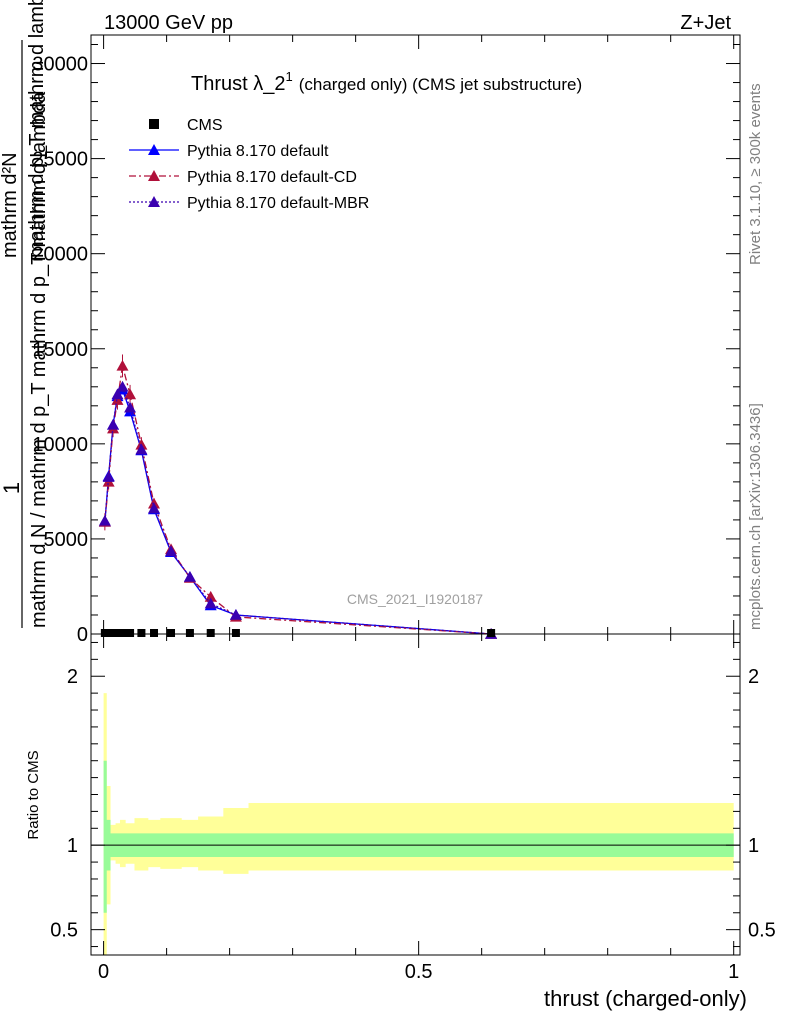 Image resolution: width=786 pixels, height=1024 pixels. I want to click on legend-entry: Pythia 8.170 default-MBR, so click(249, 203).